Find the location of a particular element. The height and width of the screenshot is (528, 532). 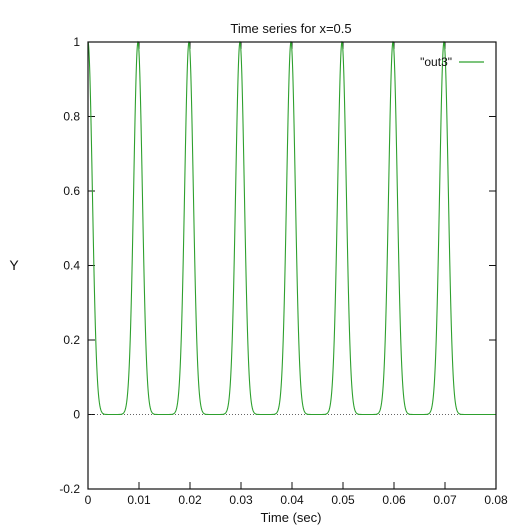

y-axis-label: Y is located at coordinates (14, 265).